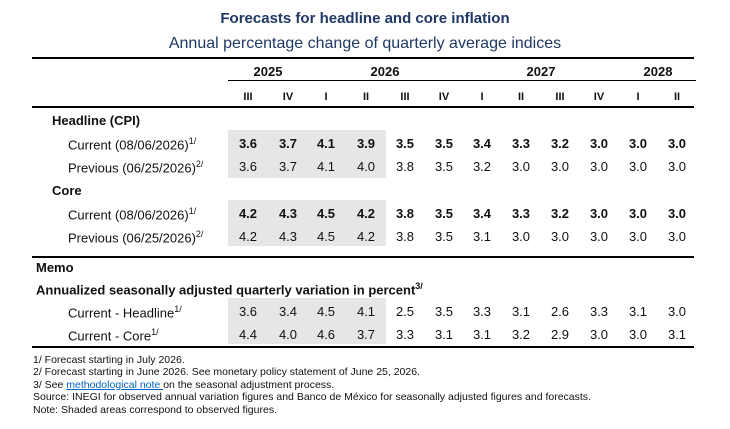 This screenshot has height=429, width=730. I want to click on value-cell-memo-headline: 3.0, so click(677, 311).